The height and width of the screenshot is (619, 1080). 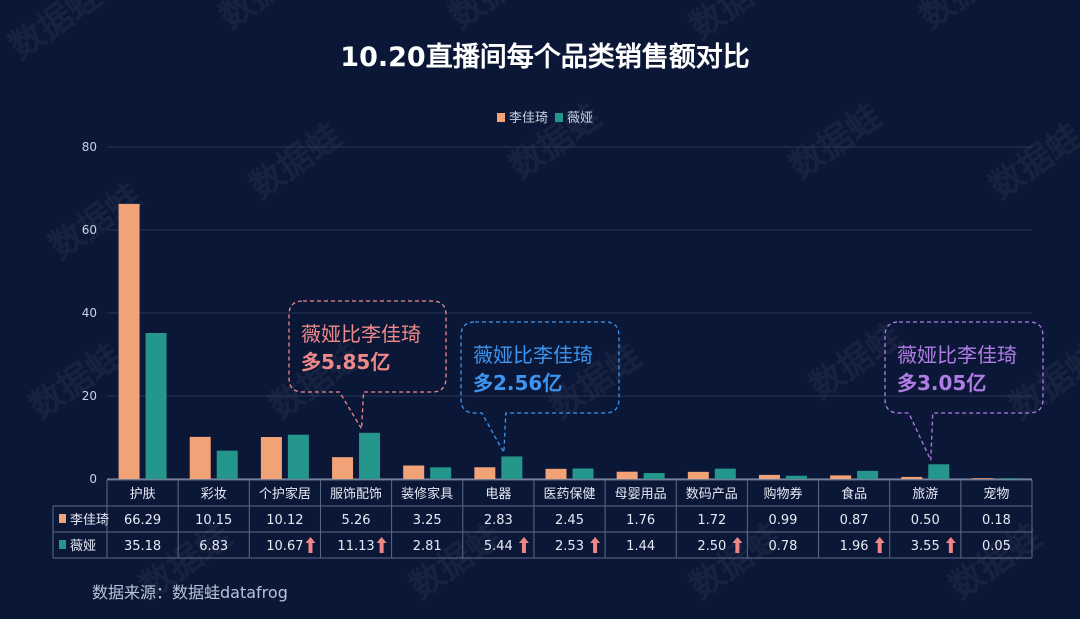 I want to click on callout-value-3: 多3.05亿, so click(x=941, y=383).